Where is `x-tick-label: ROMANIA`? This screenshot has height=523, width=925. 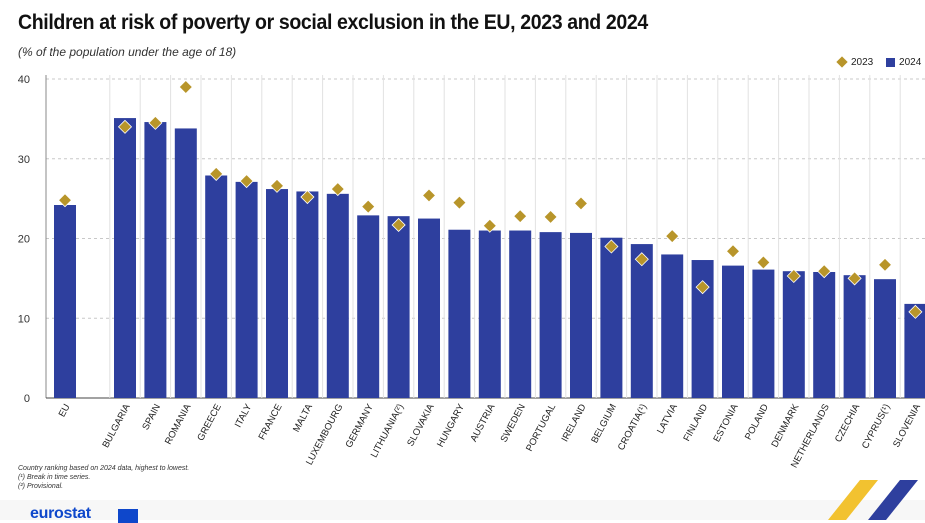
x-tick-label: ROMANIA is located at coordinates (178, 424).